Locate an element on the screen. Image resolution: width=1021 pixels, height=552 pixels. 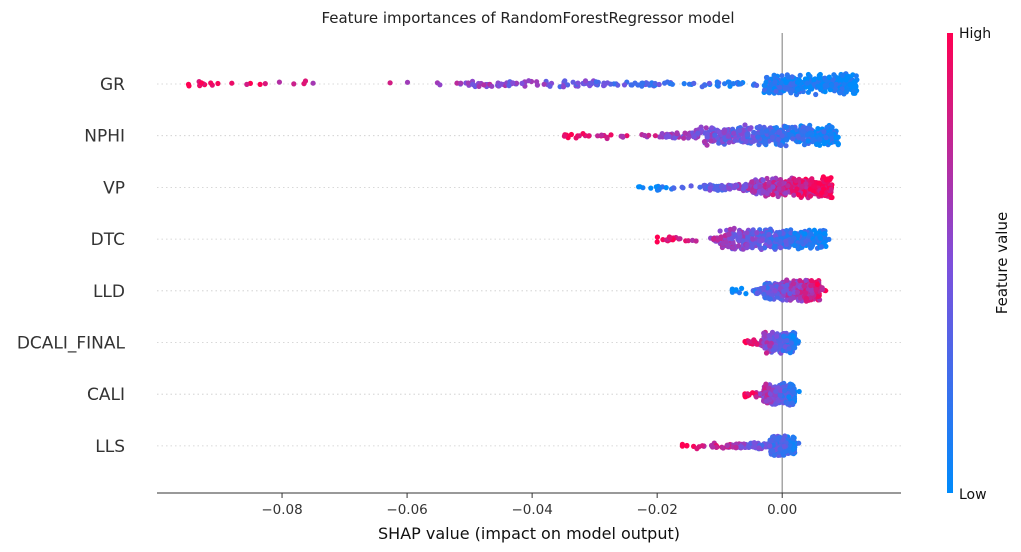
x-axis-ticks: −0.08 −0.06 −0.04 −0.02 0.00 is located at coordinates (529, 505).